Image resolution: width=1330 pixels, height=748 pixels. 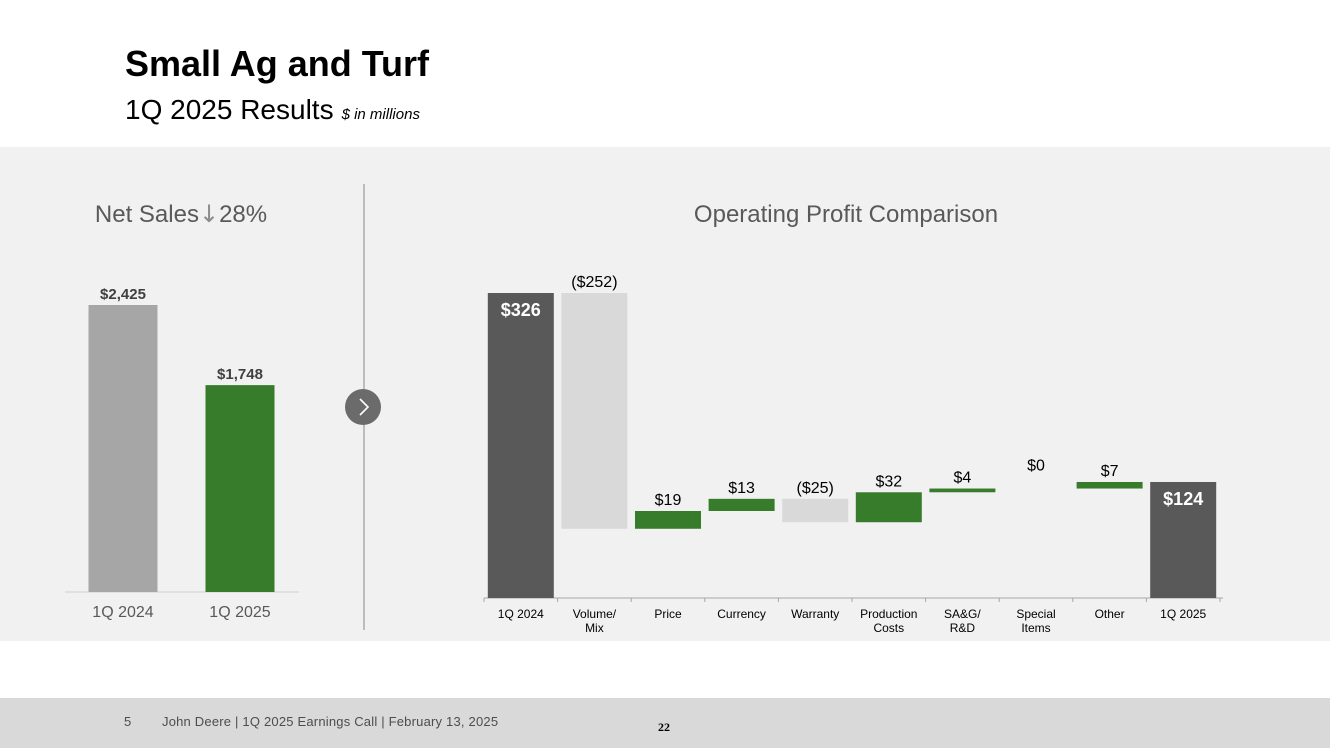 I want to click on waterfall-value-label: $0, so click(x=1036, y=466).